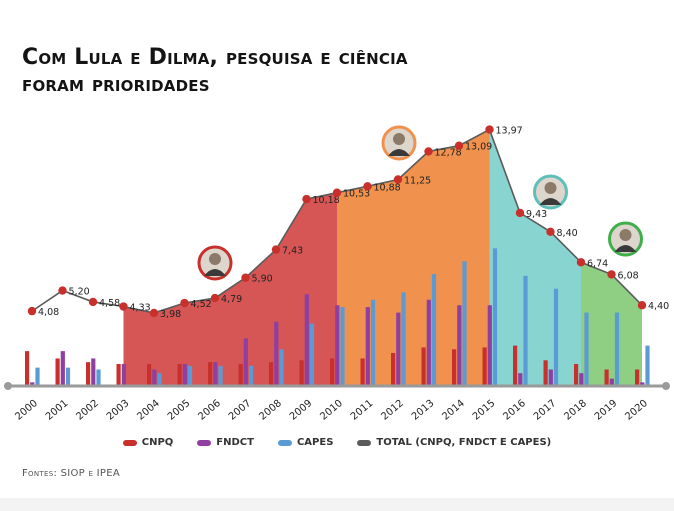 This screenshot has height=511, width=674. What do you see at coordinates (642, 305) in the screenshot?
I see `total-point-2020` at bounding box center [642, 305].